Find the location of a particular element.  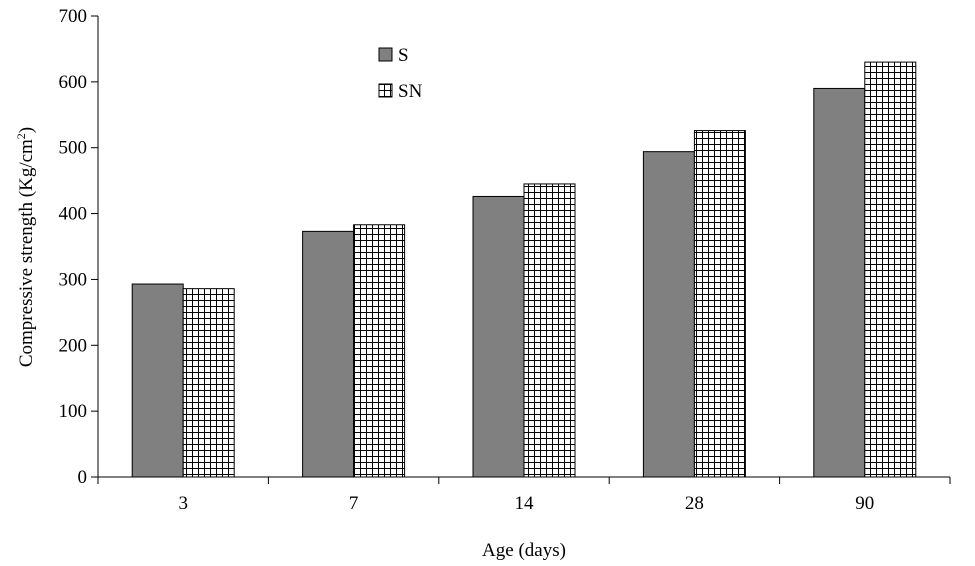

x-tick-label: 14 is located at coordinates (525, 503).